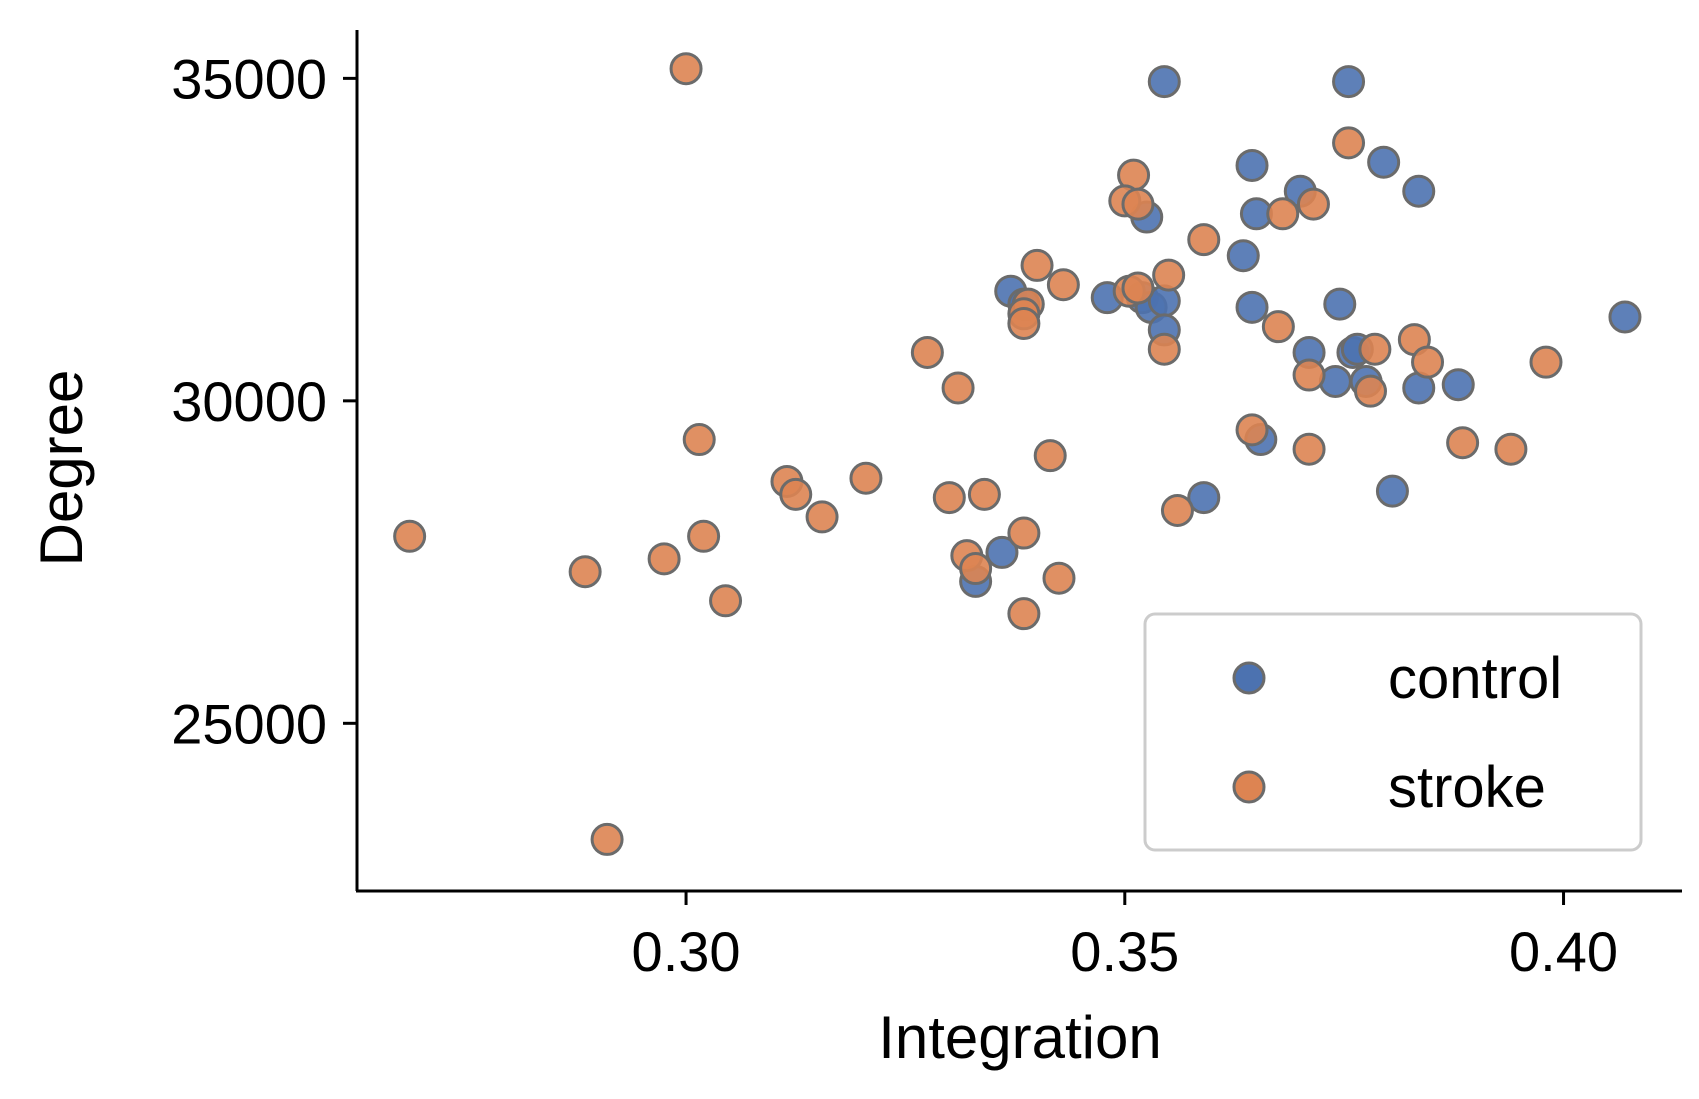  What do you see at coordinates (1563, 951) in the screenshot?
I see `x-tick-label: 0.40` at bounding box center [1563, 951].